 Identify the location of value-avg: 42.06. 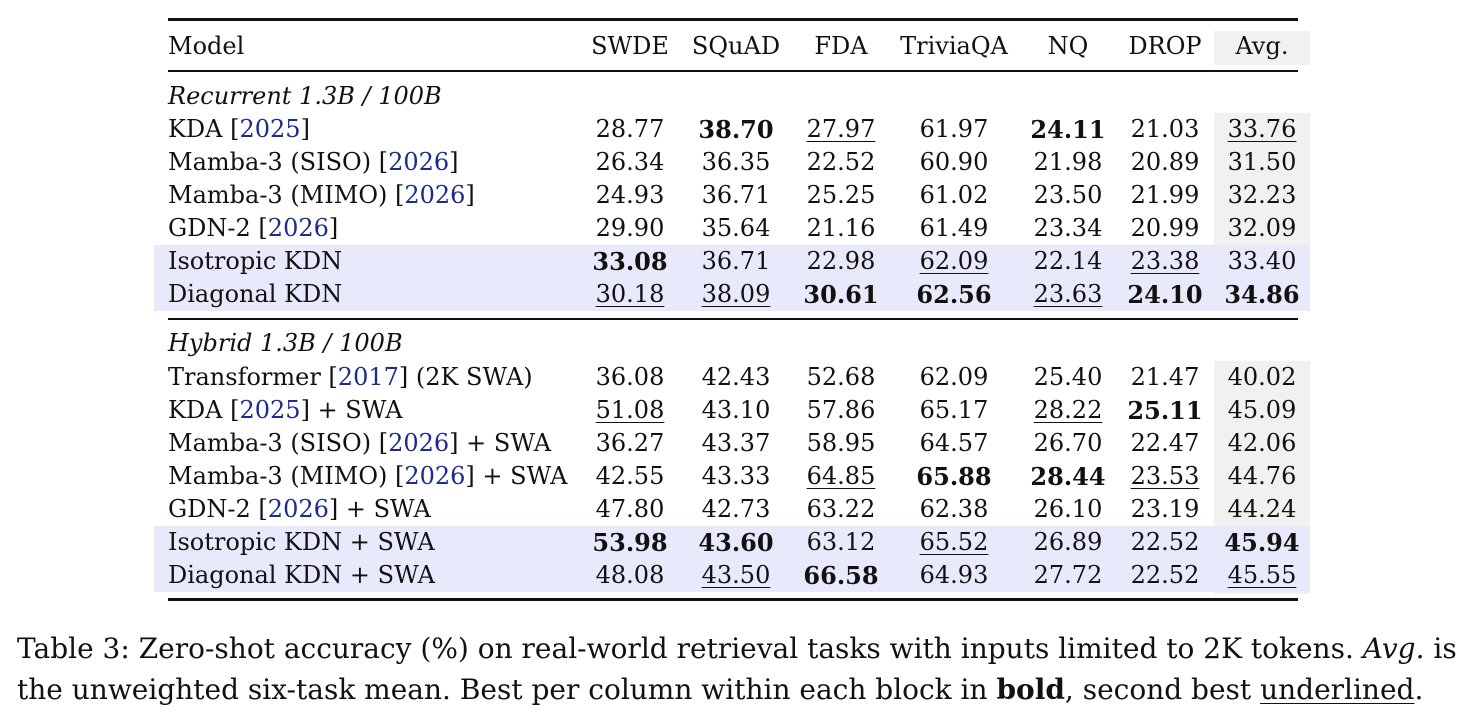
(1262, 443).